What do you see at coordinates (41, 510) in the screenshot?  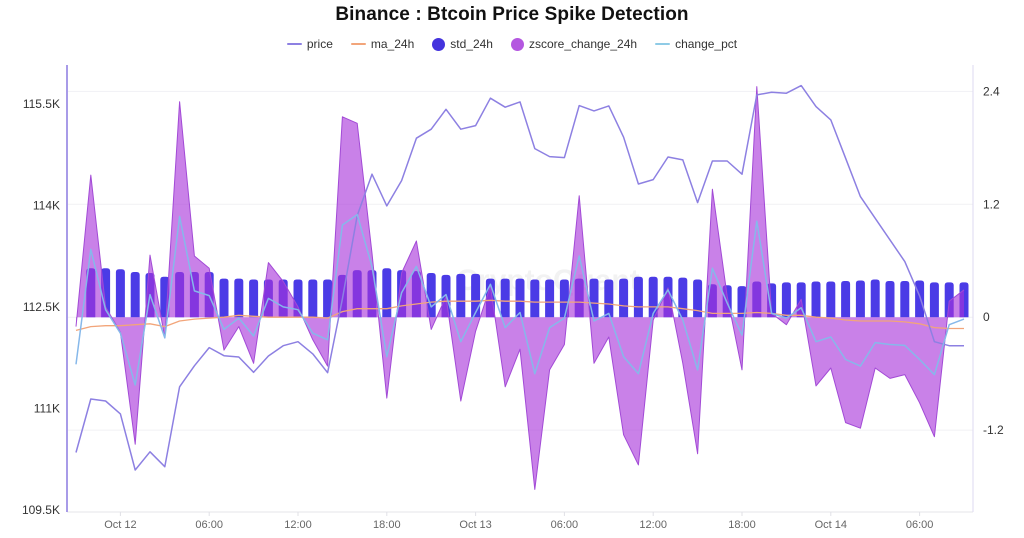 I see `y-left-tick-label: 109.5K` at bounding box center [41, 510].